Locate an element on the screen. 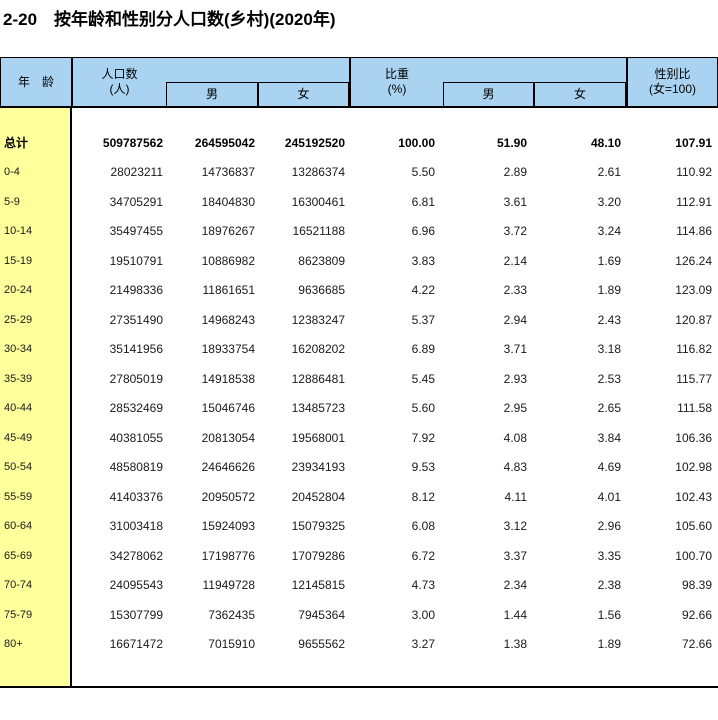 This screenshot has height=720, width=718. cell-pop: 15307799 is located at coordinates (136, 614).